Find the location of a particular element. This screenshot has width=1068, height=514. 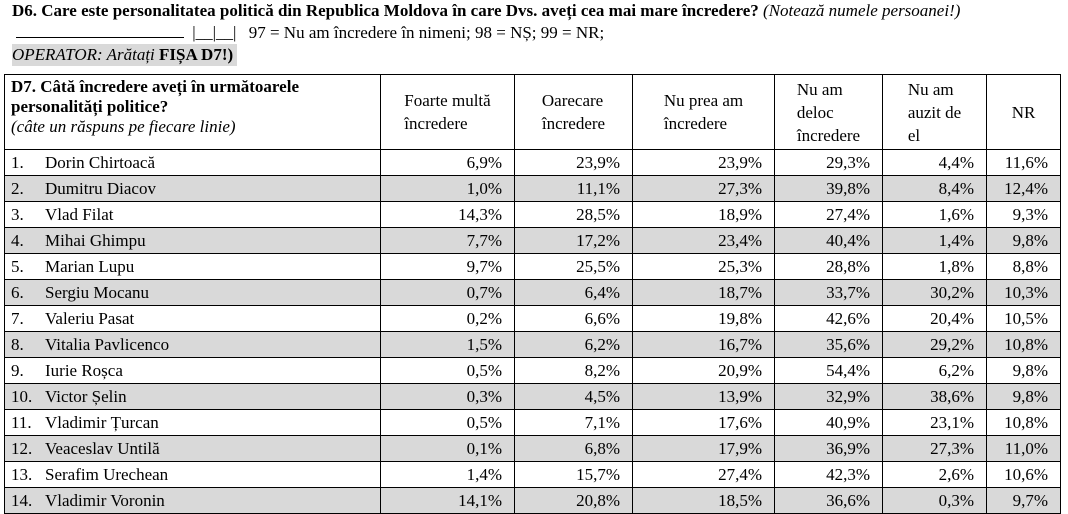

value-cell: 10,3% is located at coordinates (1023, 292).